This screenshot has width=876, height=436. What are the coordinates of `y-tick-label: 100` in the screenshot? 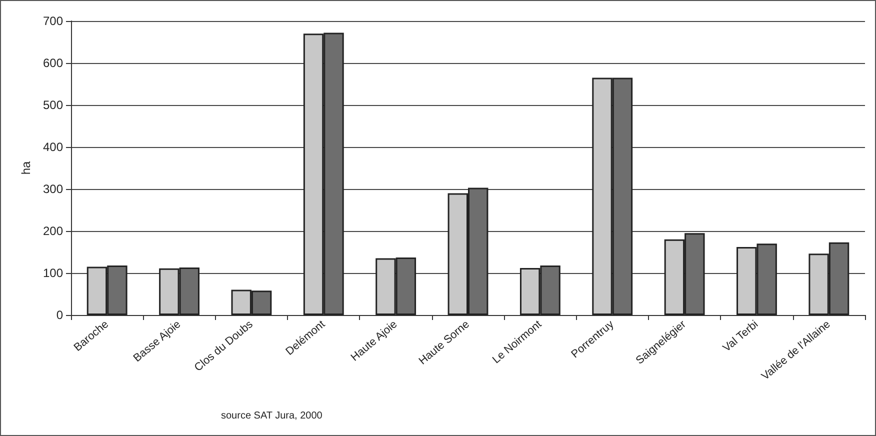 It's located at (53, 273).